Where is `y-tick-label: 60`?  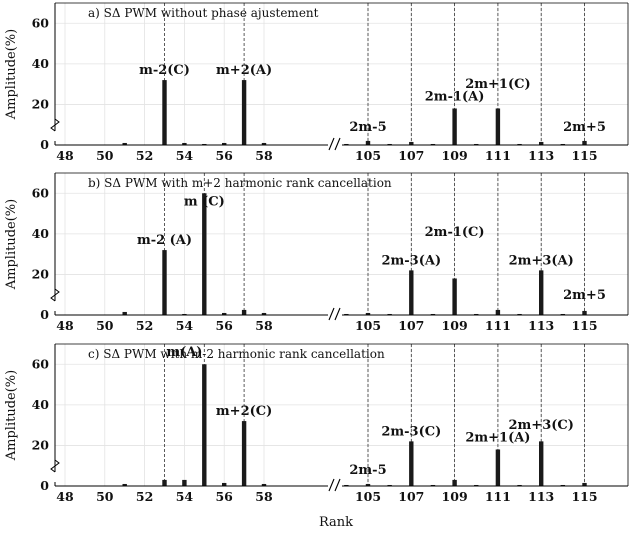
y-tick-label: 60 is located at coordinates (41, 363).